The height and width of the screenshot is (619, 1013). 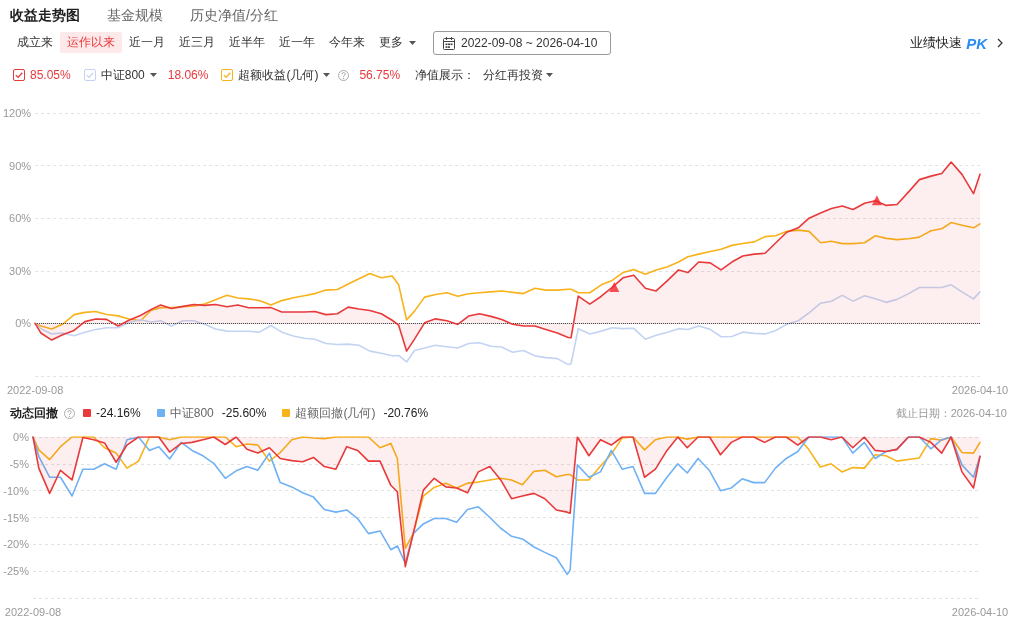 What do you see at coordinates (406, 413) in the screenshot?
I see `text: -20.76%` at bounding box center [406, 413].